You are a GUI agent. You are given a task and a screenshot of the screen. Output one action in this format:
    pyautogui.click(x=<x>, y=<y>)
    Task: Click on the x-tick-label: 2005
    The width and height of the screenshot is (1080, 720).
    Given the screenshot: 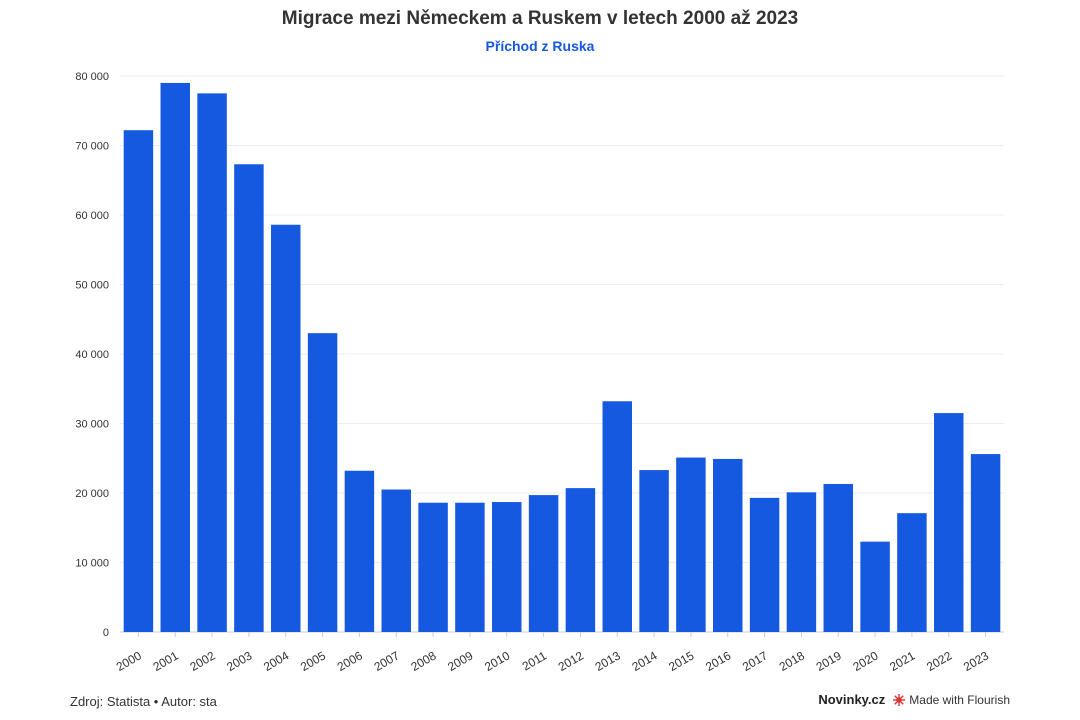 What is the action you would take?
    pyautogui.click(x=313, y=661)
    